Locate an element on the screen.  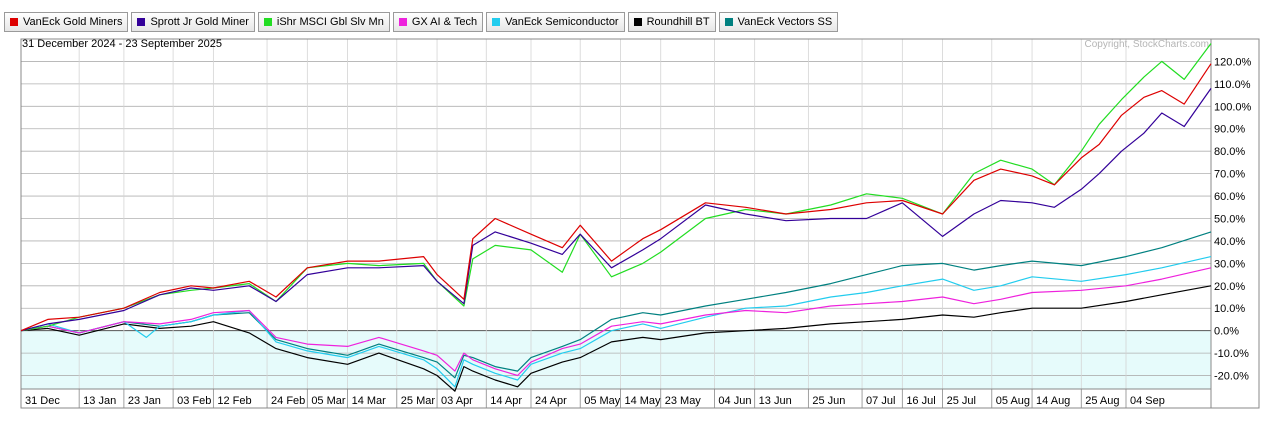
y-tick-label: 50.0% is located at coordinates (1229, 219).